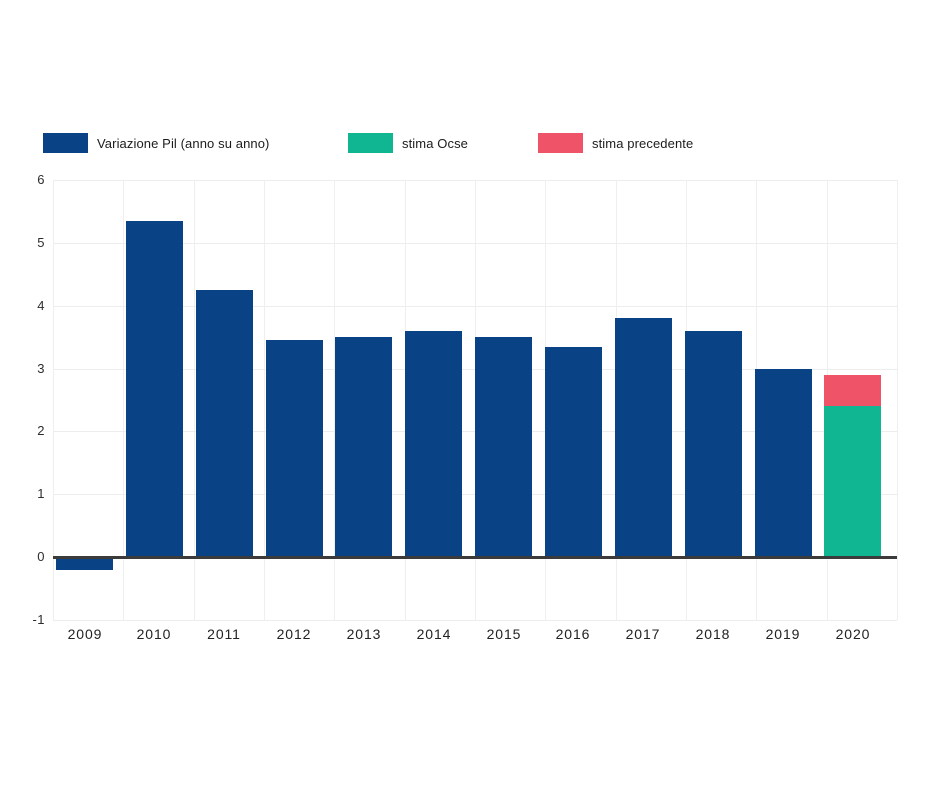 The image size is (940, 788). Describe the element at coordinates (643, 634) in the screenshot. I see `x-axis-label-2017: 2017` at that location.